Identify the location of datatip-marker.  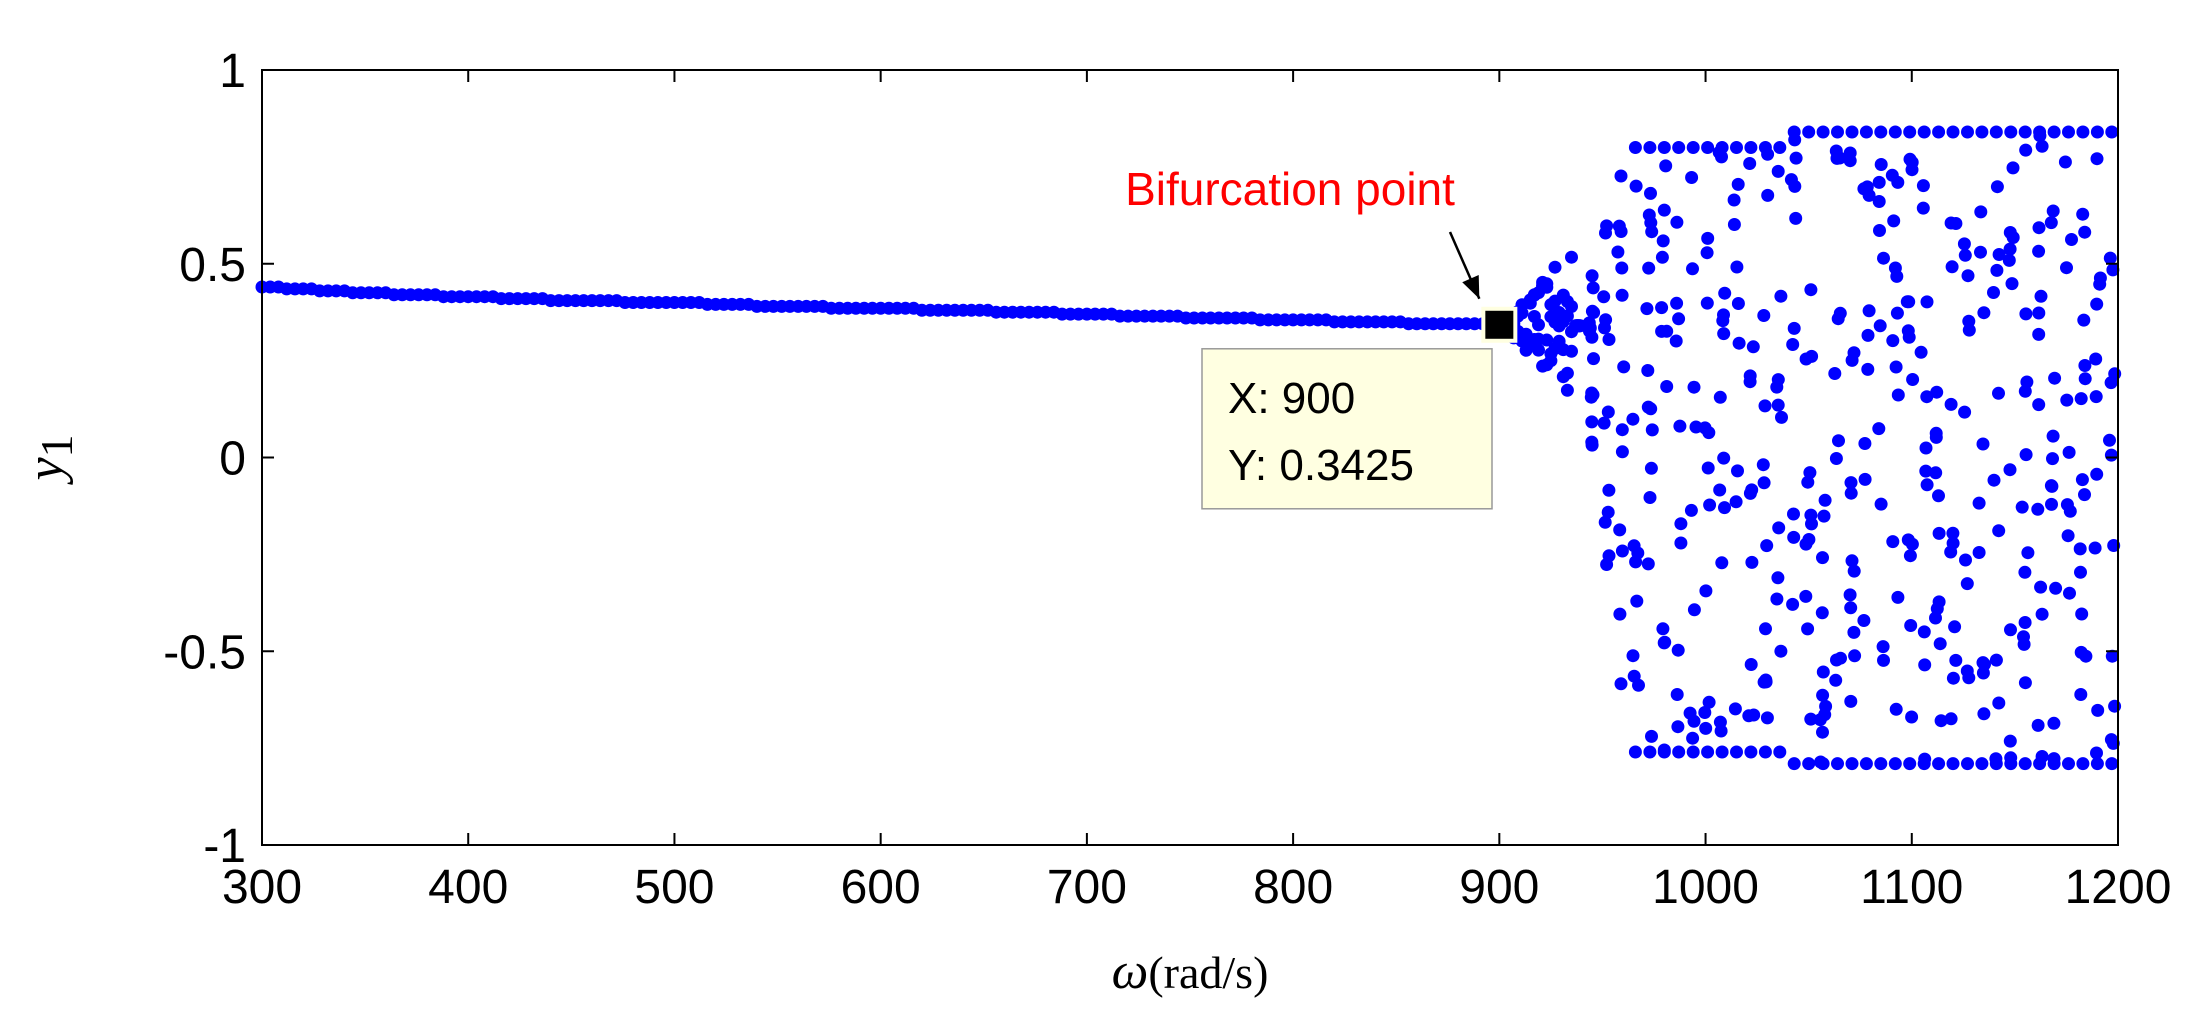
(1499, 324).